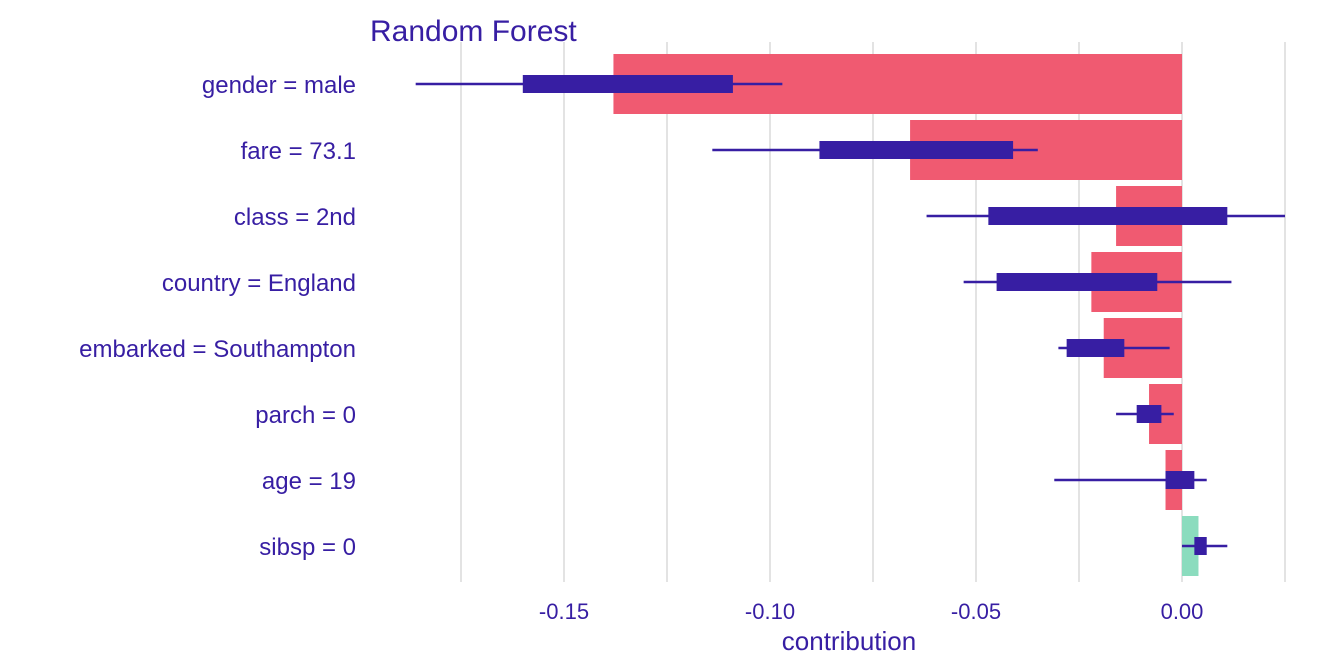 The image size is (1344, 672). What do you see at coordinates (849, 641) in the screenshot?
I see `x-axis-label: contribution` at bounding box center [849, 641].